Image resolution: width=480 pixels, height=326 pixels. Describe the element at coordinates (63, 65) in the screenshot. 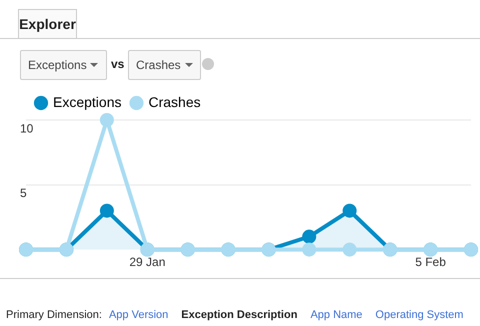

I see `text: Exceptions` at that location.